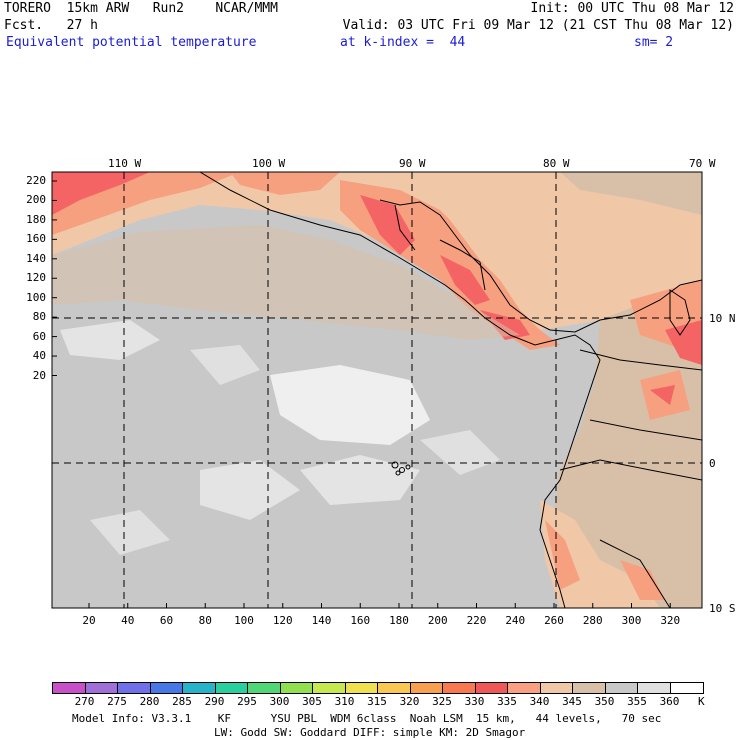 The width and height of the screenshot is (740, 740). Describe the element at coordinates (166, 620) in the screenshot. I see `x-tick-label: 60` at that location.